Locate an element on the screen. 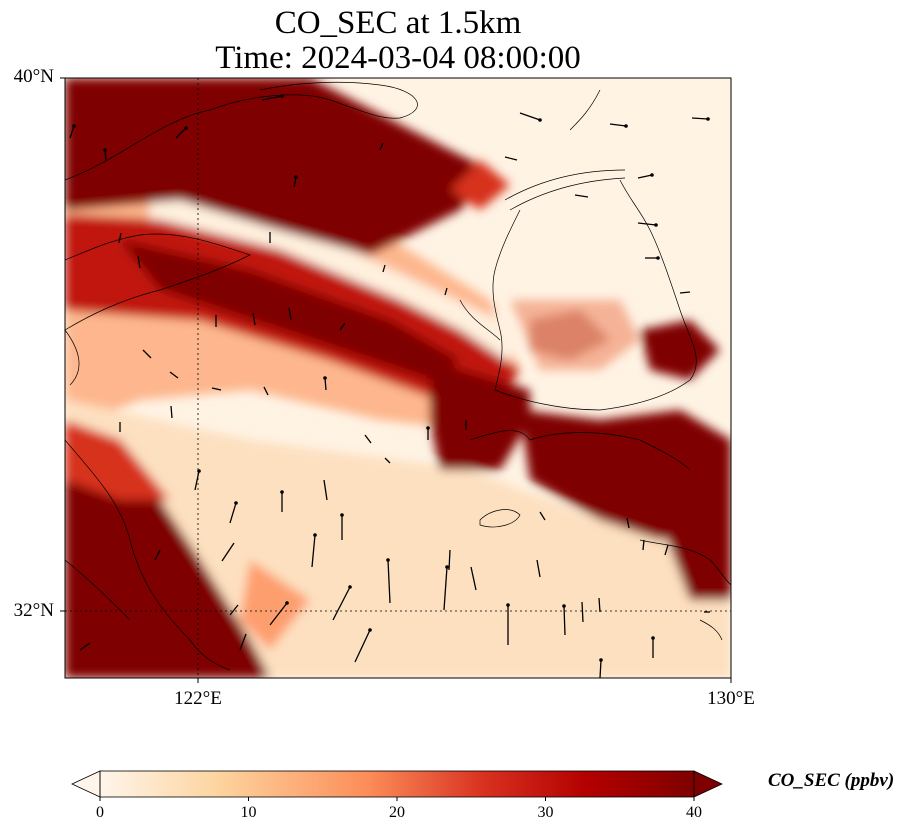 This screenshot has height=836, width=916. chart-subtitle-time: Time: 2024-03-04 08:00:00 is located at coordinates (398, 58).